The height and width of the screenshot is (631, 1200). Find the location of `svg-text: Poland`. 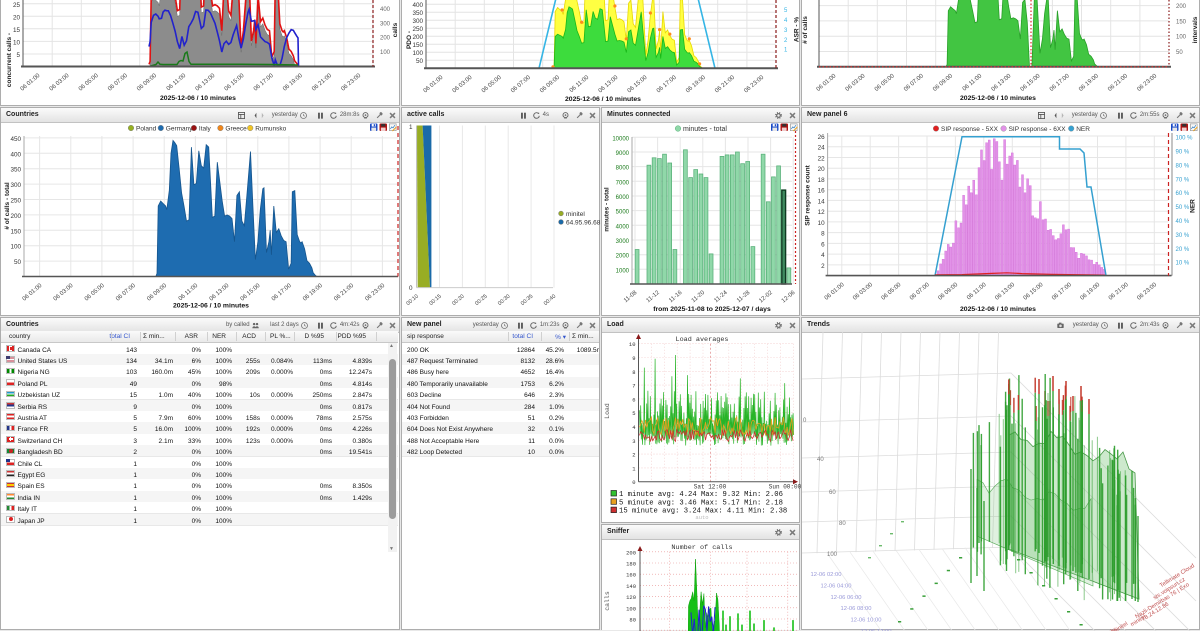

svg-text: Poland is located at coordinates (146, 129).